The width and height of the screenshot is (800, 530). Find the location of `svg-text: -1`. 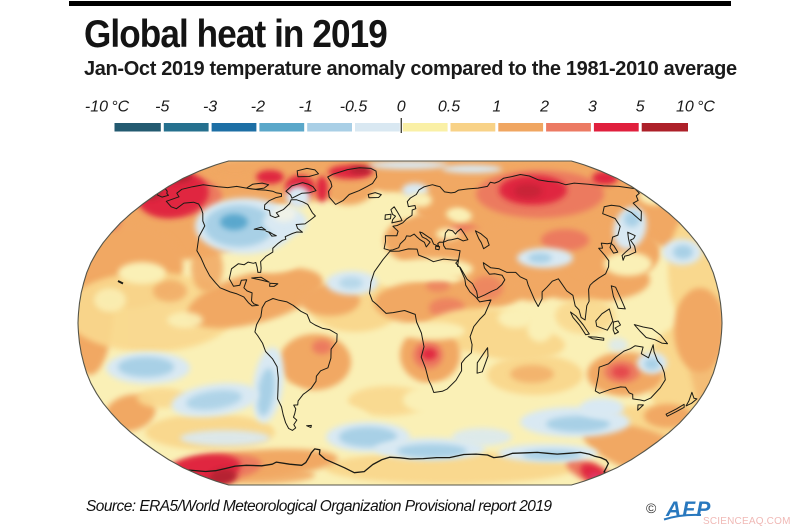

svg-text: -1 is located at coordinates (306, 107).